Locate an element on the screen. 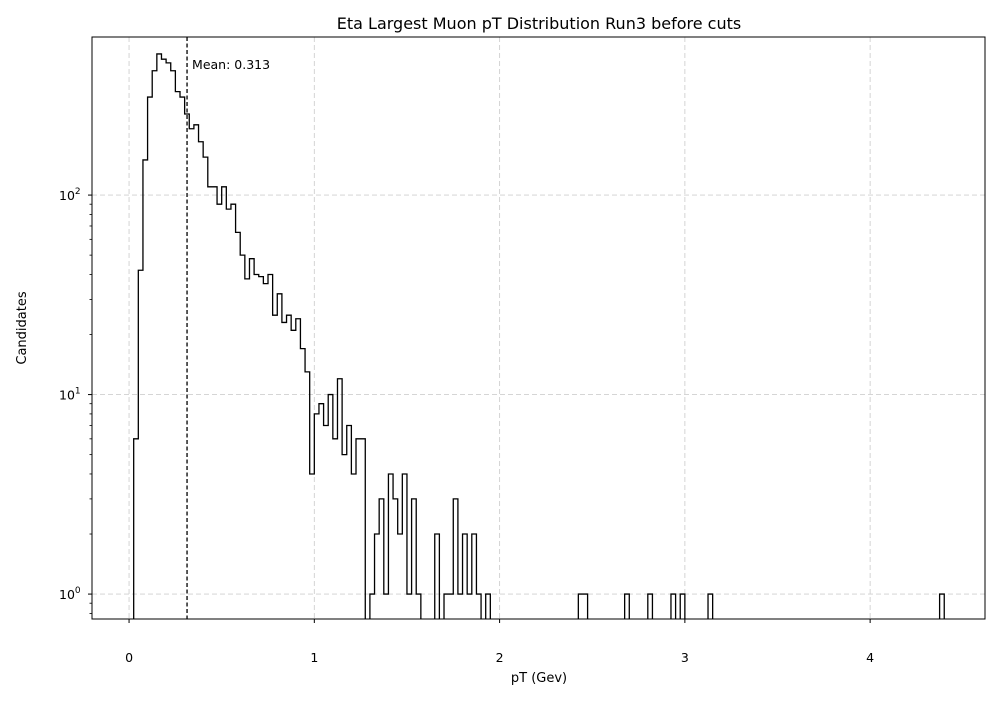 This screenshot has height=704, width=1000. x-axis-label: pT (Gev) is located at coordinates (539, 678).